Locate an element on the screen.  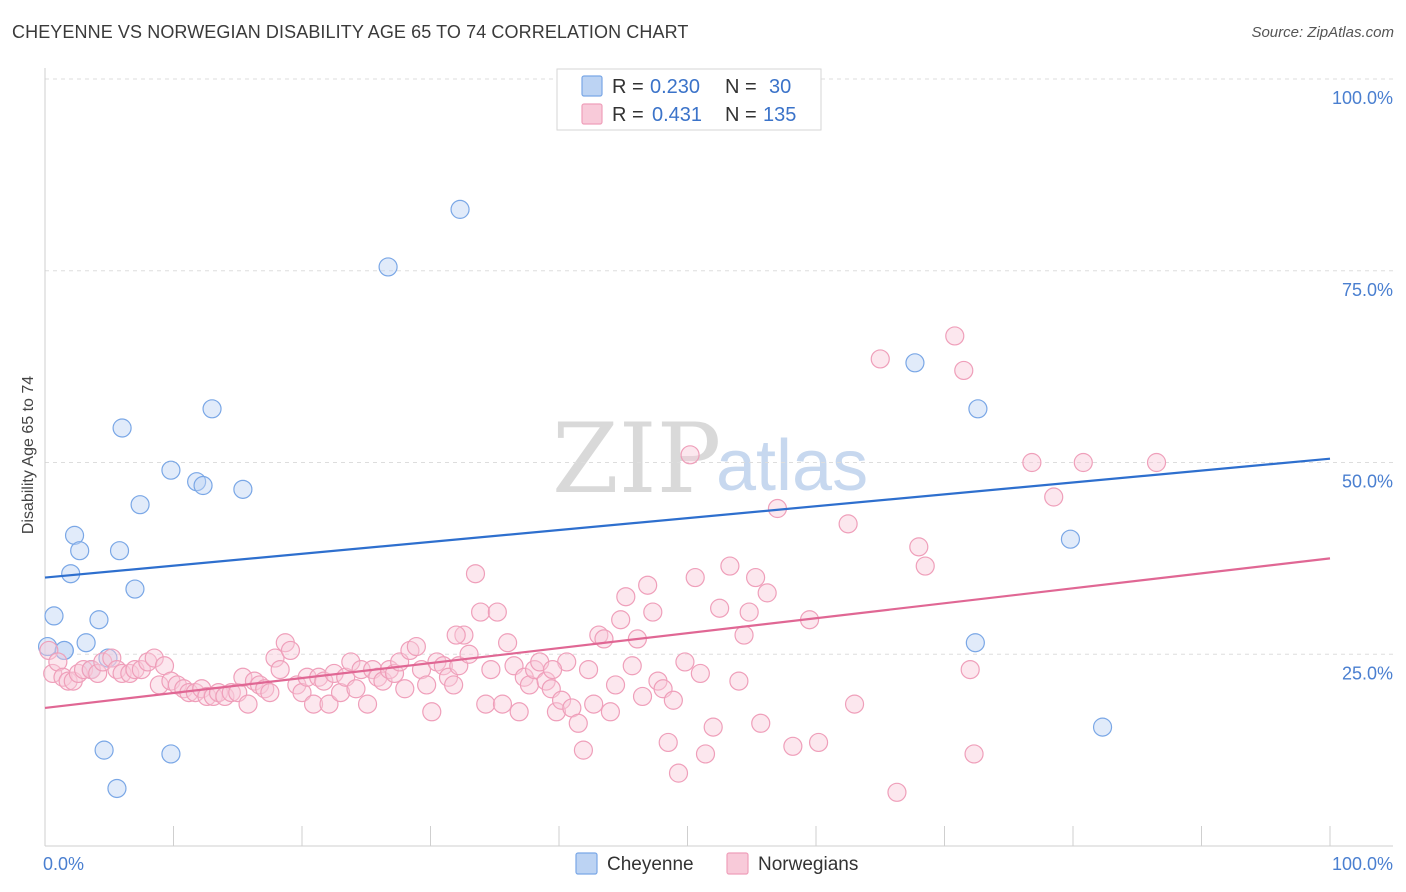
legend-r-value-norwegians: 0.431 is located at coordinates (677, 115).